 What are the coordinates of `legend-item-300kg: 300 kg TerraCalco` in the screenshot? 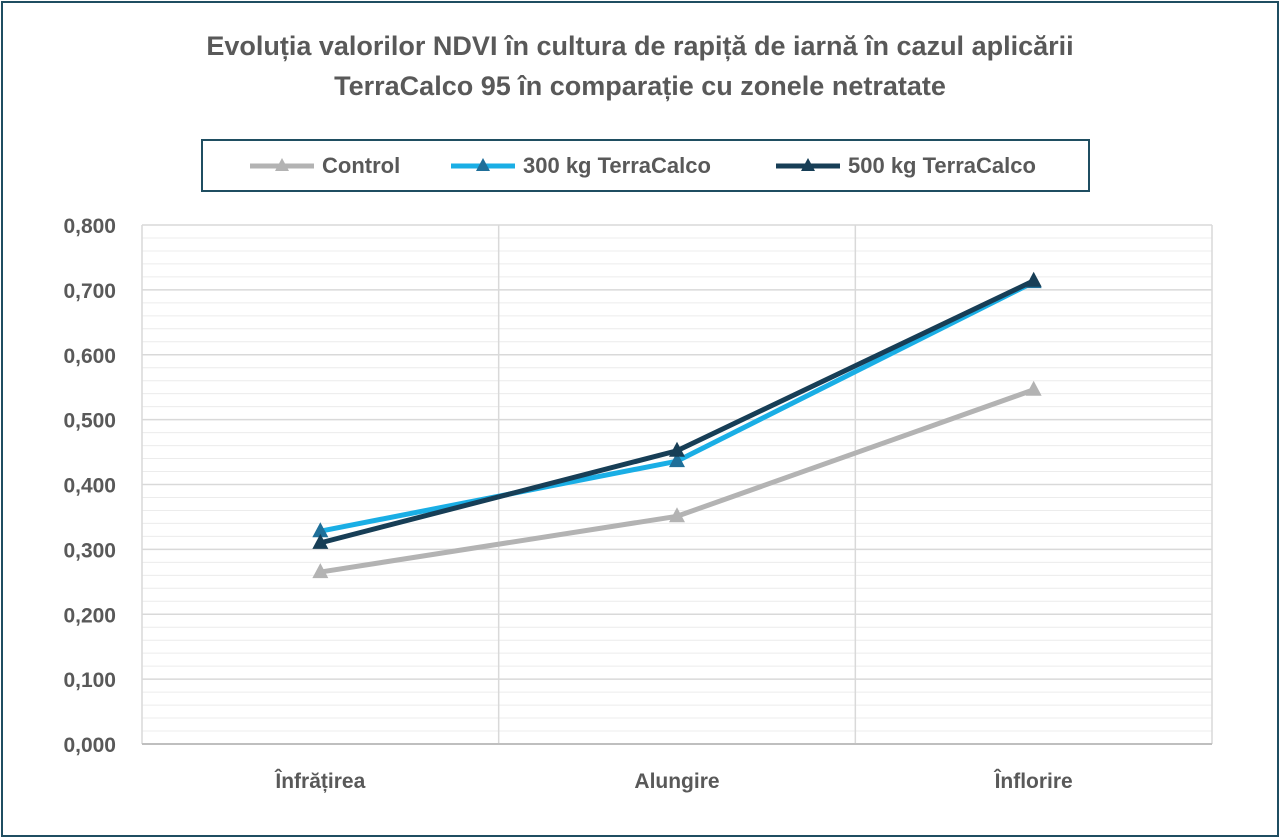 It's located at (580, 165).